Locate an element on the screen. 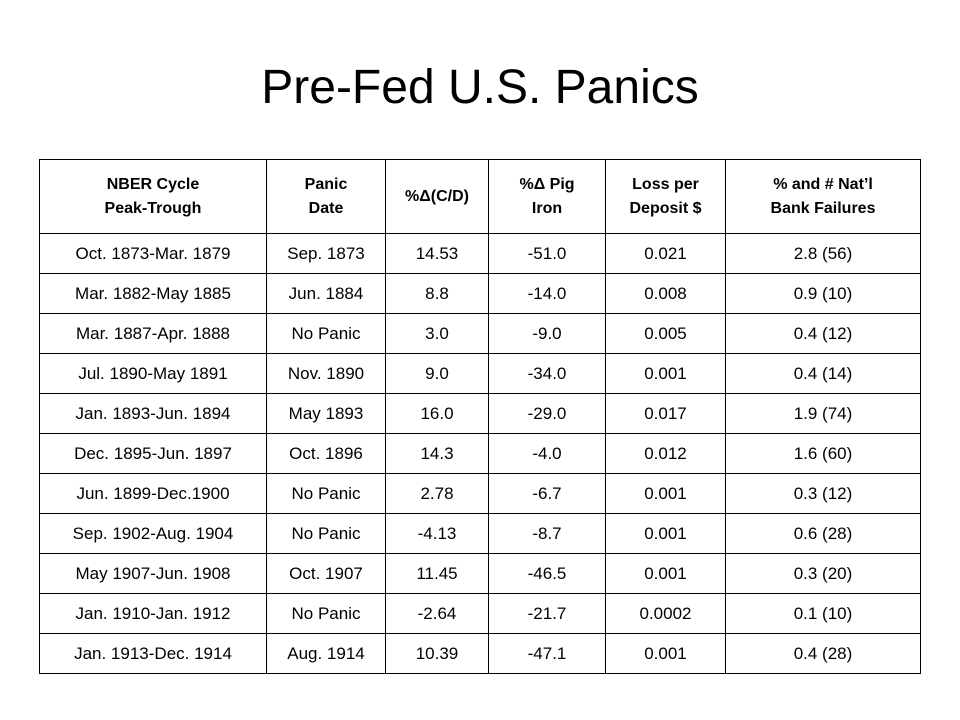  header-line: Iron is located at coordinates (547, 208).